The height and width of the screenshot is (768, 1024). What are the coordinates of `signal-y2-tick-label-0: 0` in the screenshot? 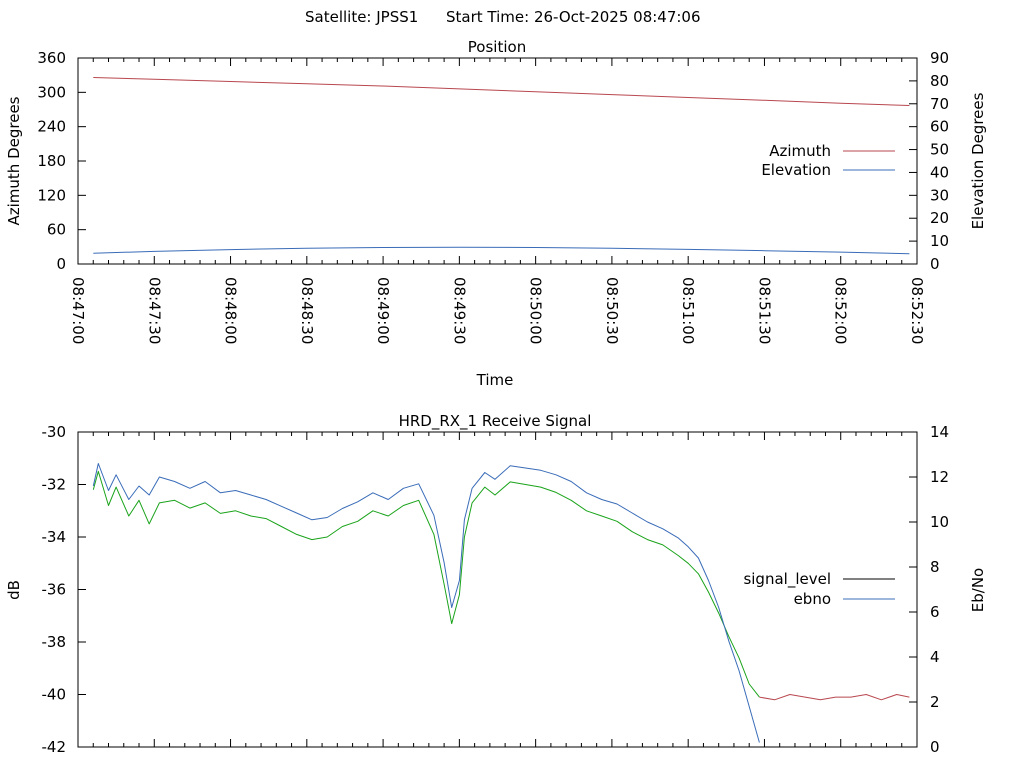 It's located at (935, 747).